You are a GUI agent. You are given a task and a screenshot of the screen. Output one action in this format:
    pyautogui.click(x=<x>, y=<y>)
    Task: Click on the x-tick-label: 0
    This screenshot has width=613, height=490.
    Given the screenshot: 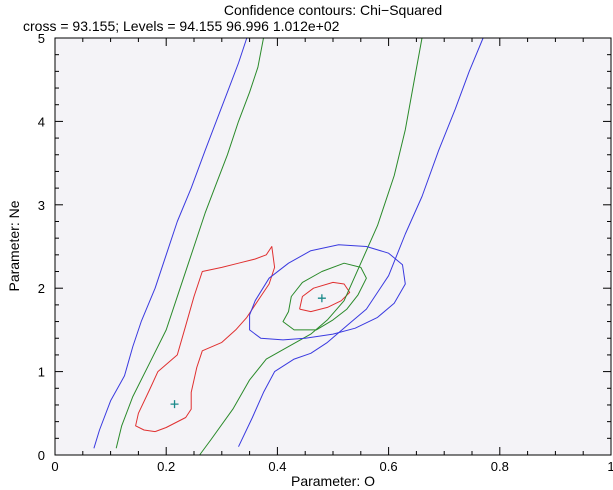 What is the action you would take?
    pyautogui.click(x=54, y=466)
    